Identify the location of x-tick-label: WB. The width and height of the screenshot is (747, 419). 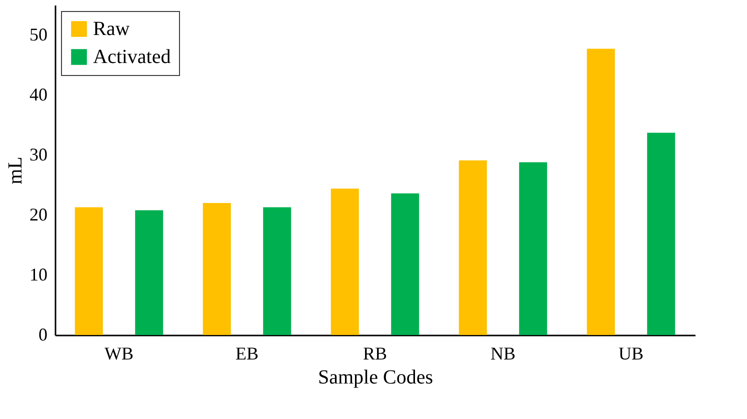
(119, 354).